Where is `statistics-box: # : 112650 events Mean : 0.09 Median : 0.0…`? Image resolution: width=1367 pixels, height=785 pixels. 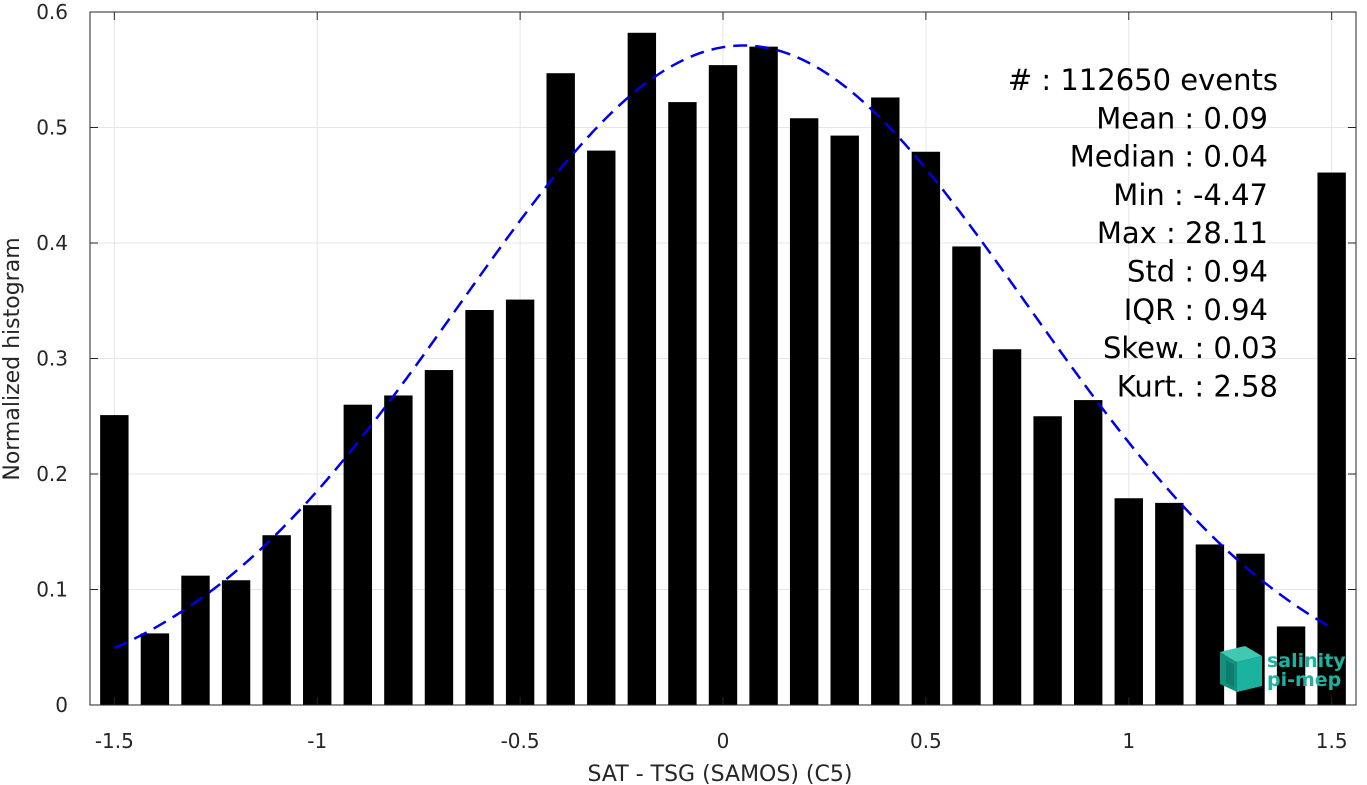
statistics-box: # : 112650 events Mean : 0.09 Median : 0.0… is located at coordinates (1143, 233).